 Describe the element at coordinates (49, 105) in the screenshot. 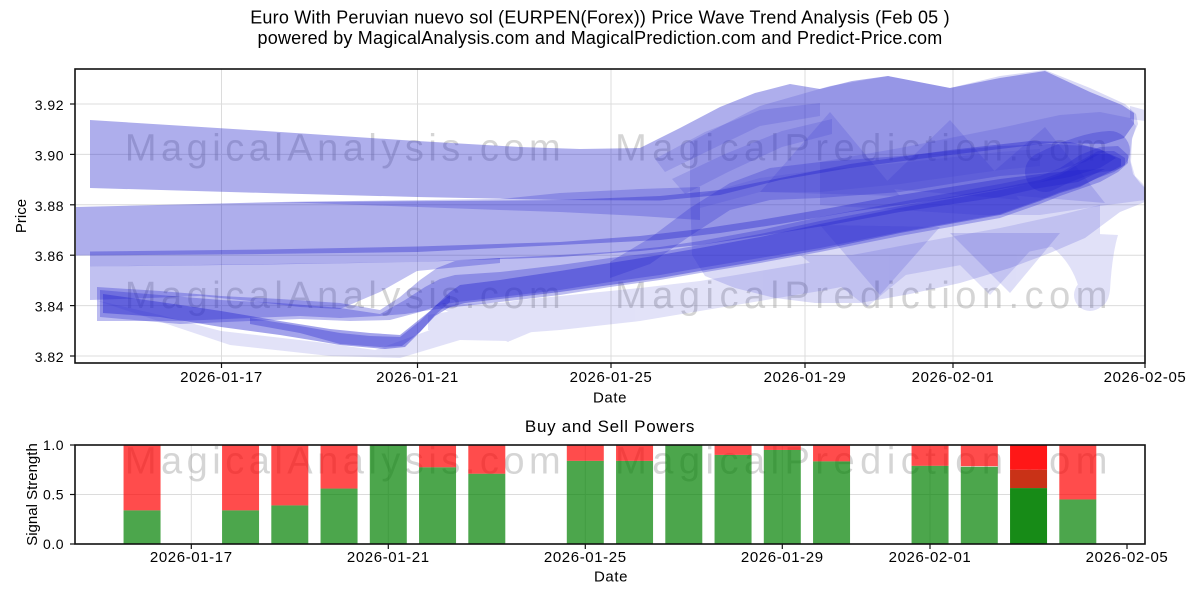

I see `svg-text: 3.92` at that location.